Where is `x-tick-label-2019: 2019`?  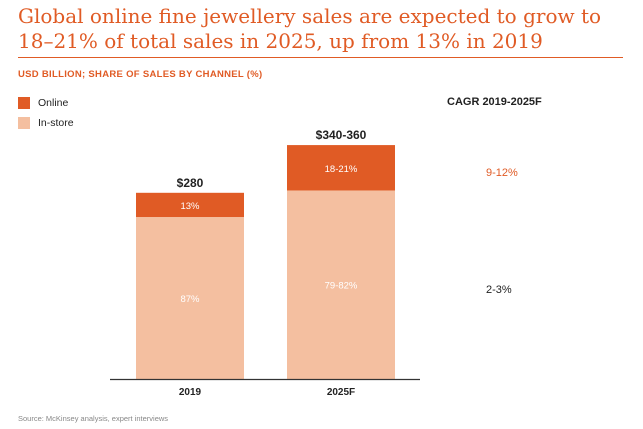 x-tick-label-2019: 2019 is located at coordinates (190, 392).